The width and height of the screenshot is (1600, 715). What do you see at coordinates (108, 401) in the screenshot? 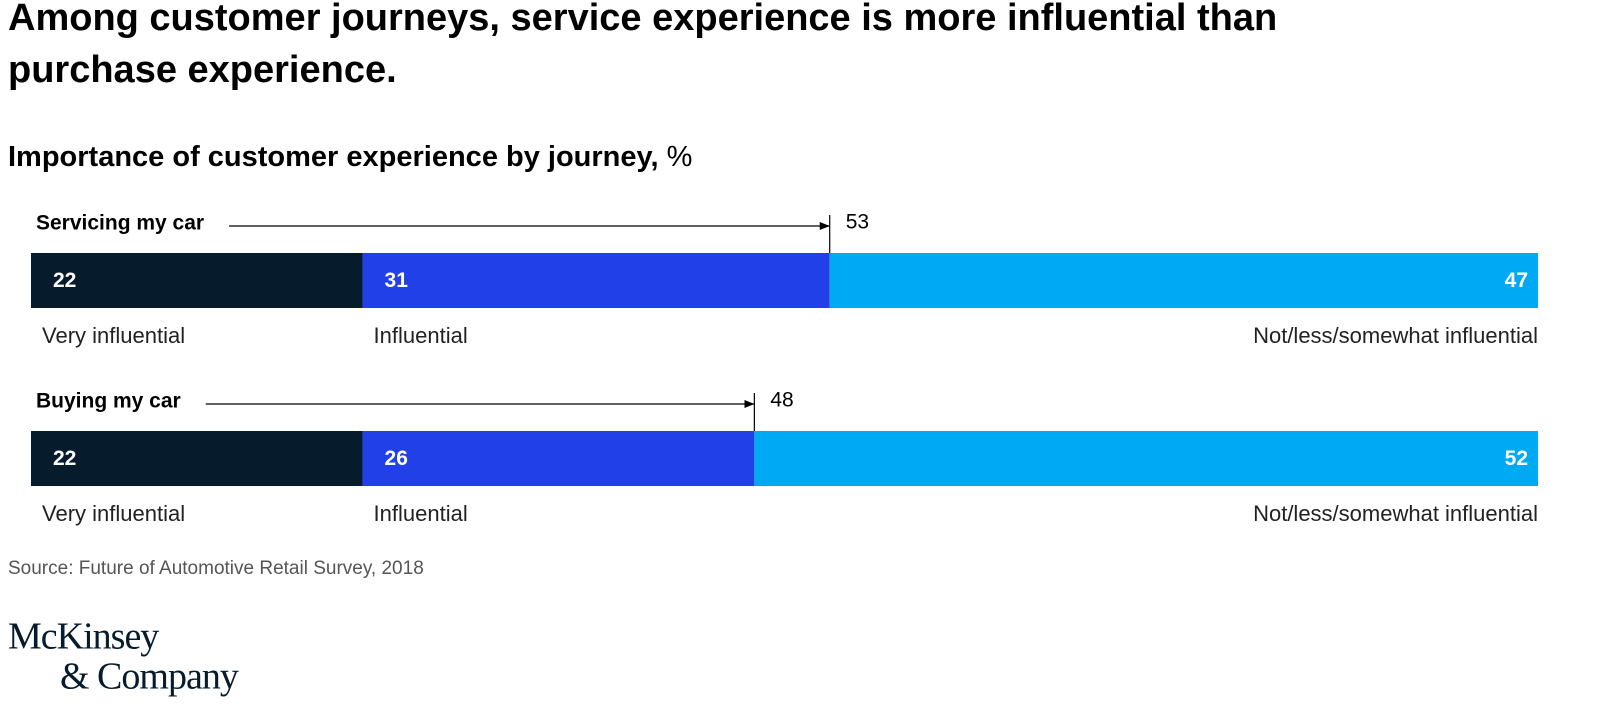
I see `category-label: Buying my car` at bounding box center [108, 401].